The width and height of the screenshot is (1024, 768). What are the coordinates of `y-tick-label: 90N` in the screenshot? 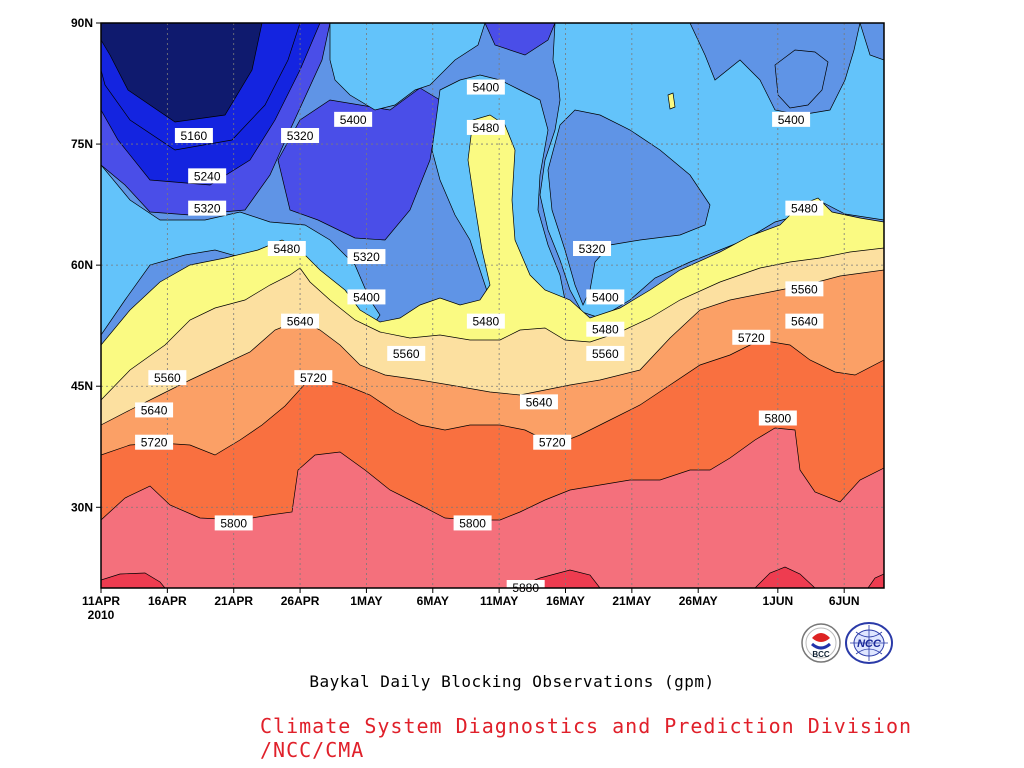 It's located at (82, 23).